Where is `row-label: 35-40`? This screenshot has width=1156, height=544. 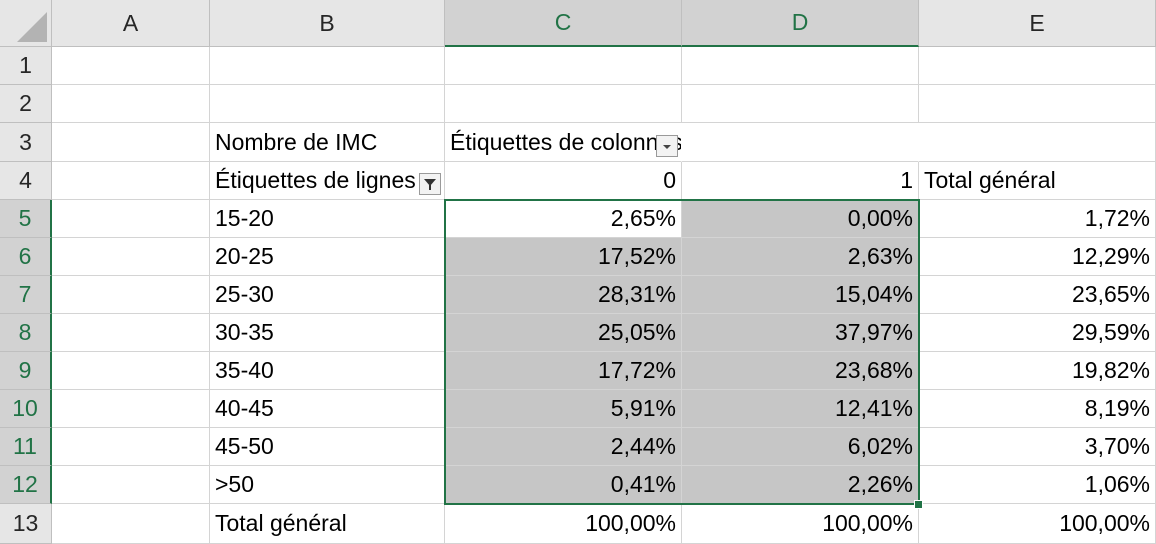
row-label: 35-40 is located at coordinates (327, 371).